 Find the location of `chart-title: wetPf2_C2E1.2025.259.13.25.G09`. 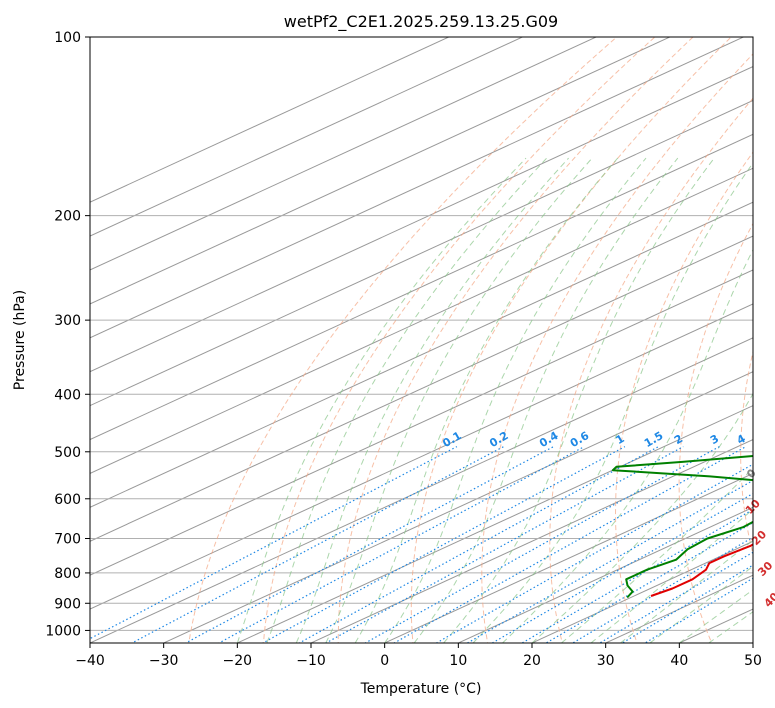

chart-title: wetPf2_C2E1.2025.259.13.25.G09 is located at coordinates (421, 22).